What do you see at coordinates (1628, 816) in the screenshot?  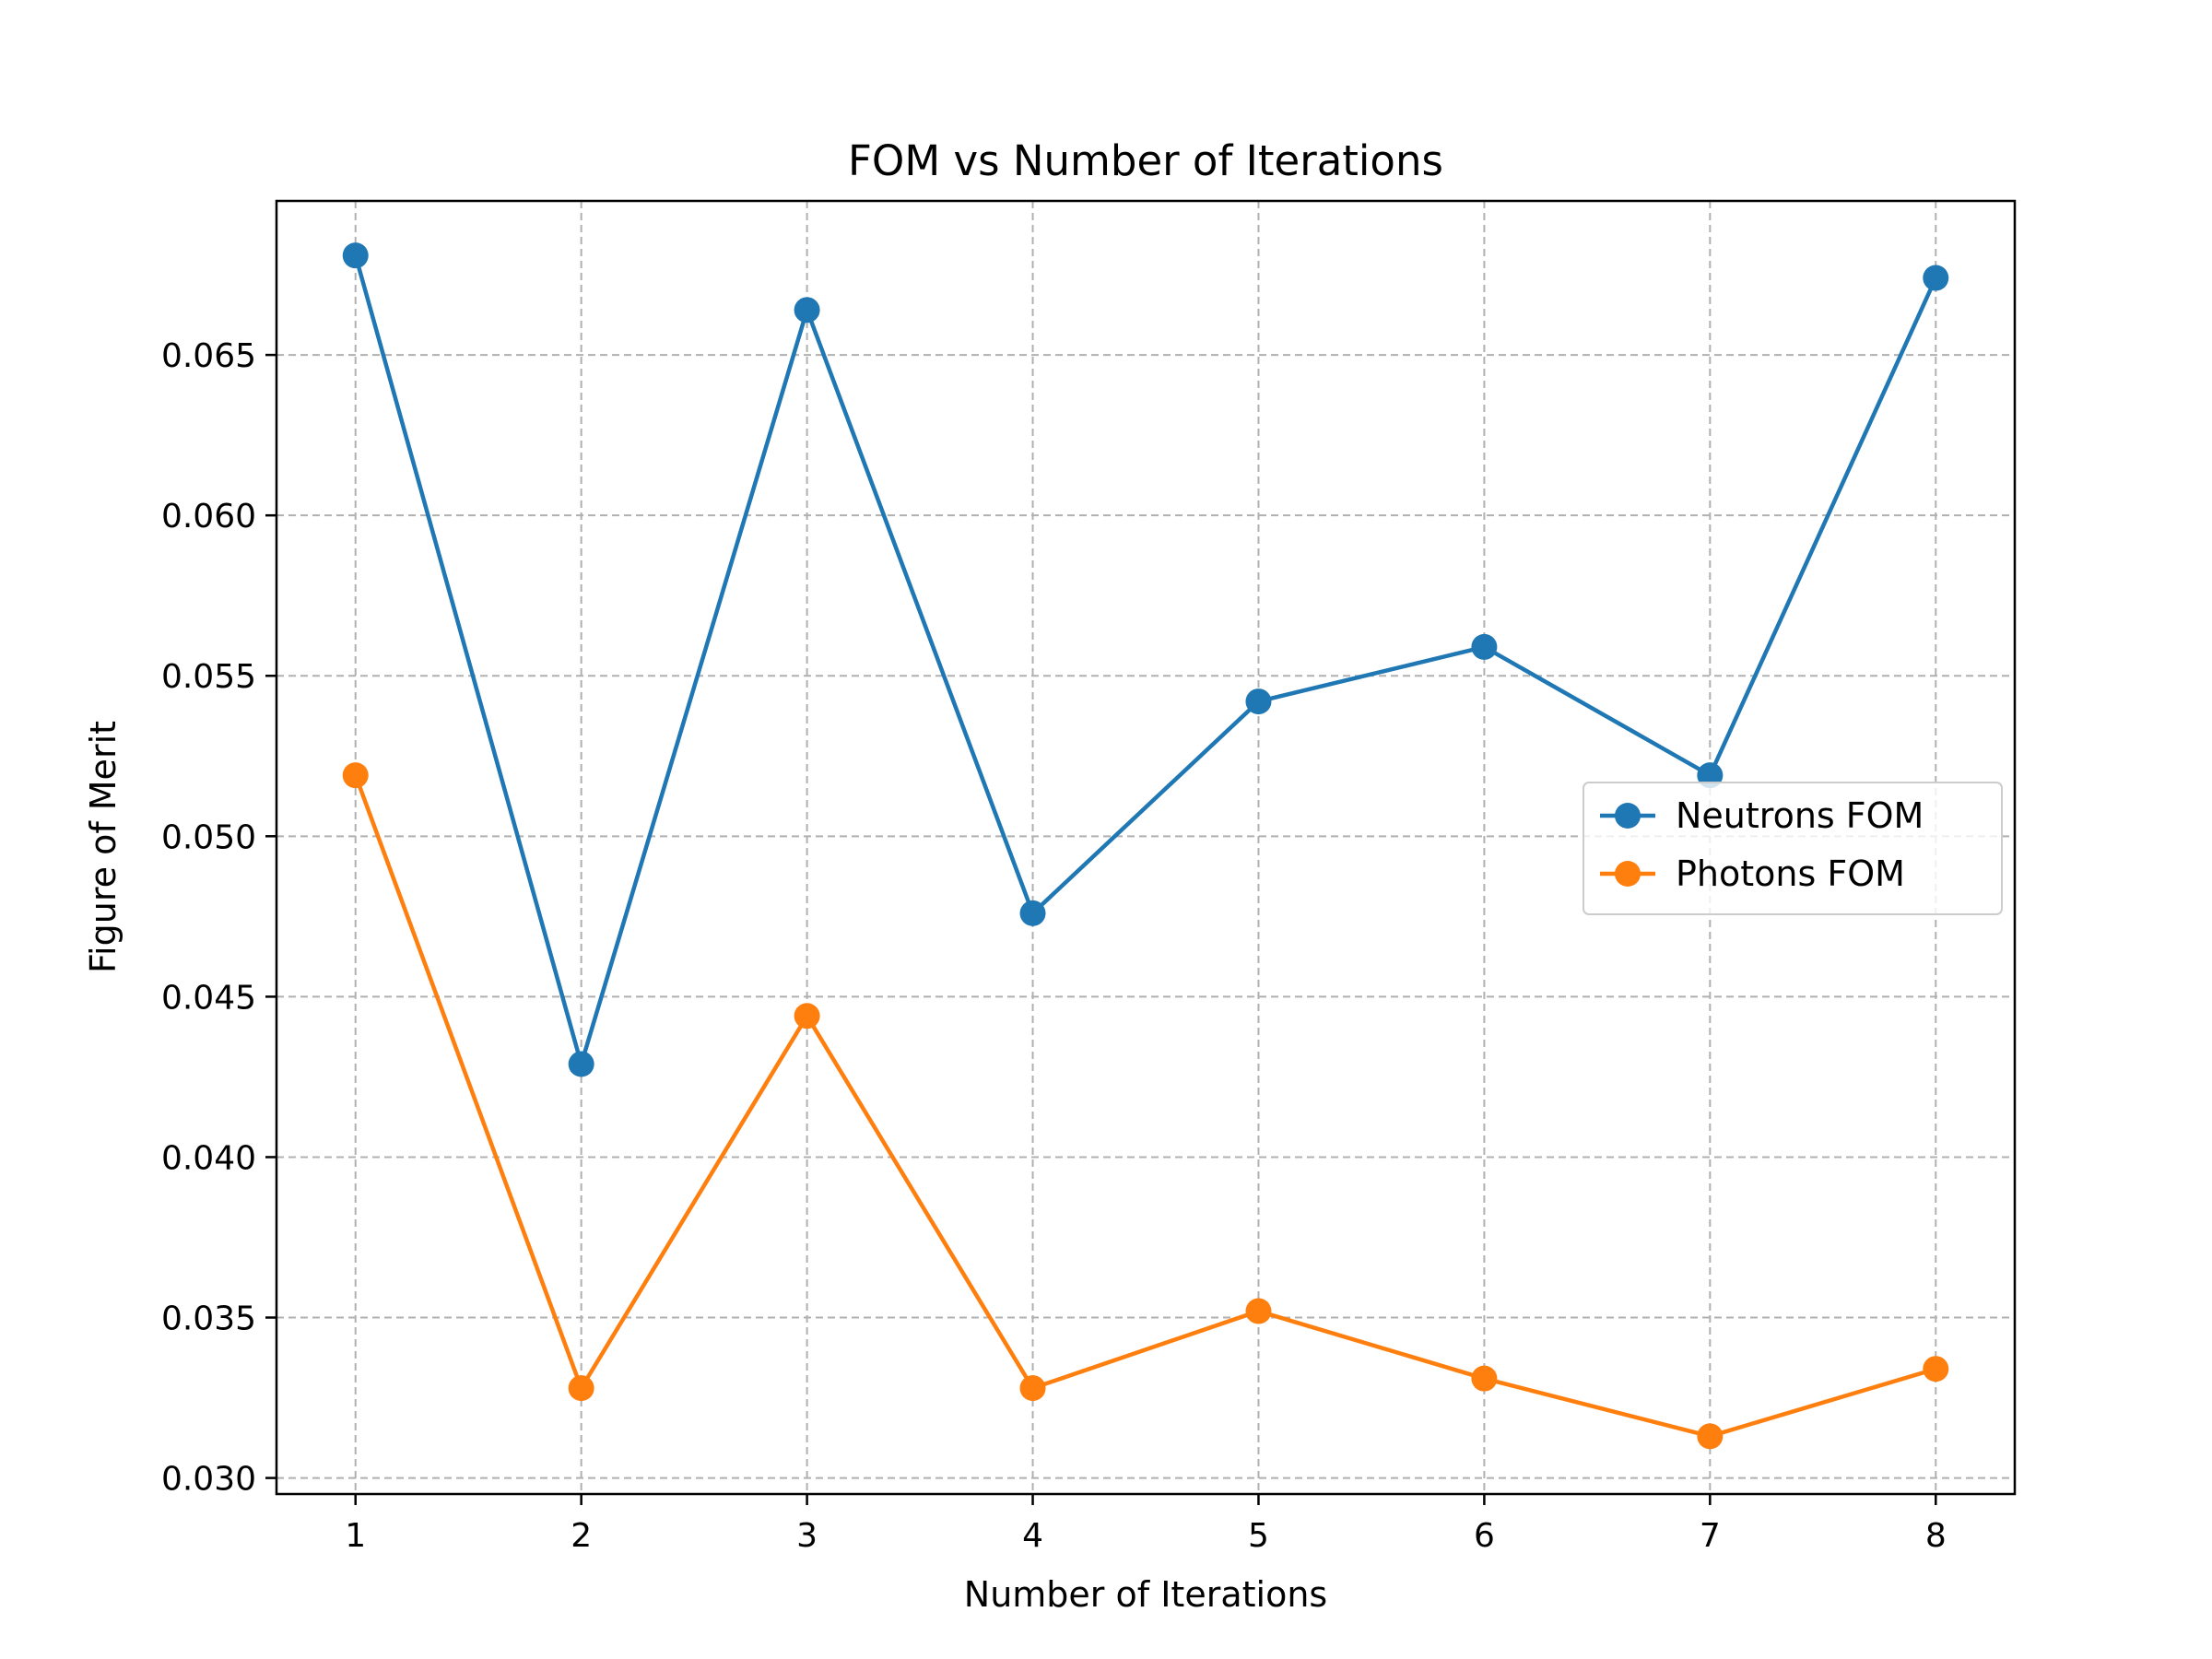 I see `legend-marker-neutrons` at bounding box center [1628, 816].